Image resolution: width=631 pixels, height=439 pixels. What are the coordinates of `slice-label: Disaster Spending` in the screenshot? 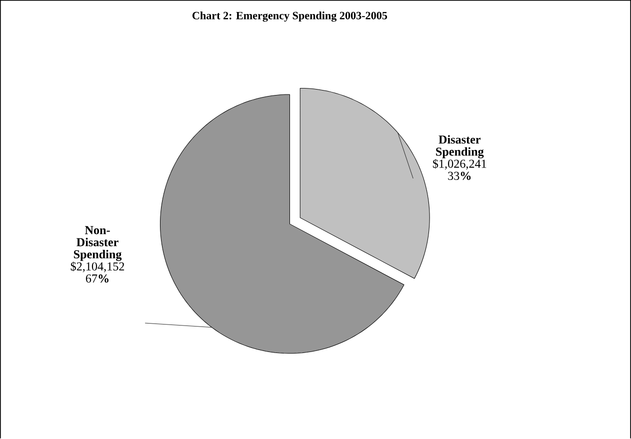 It's located at (460, 146).